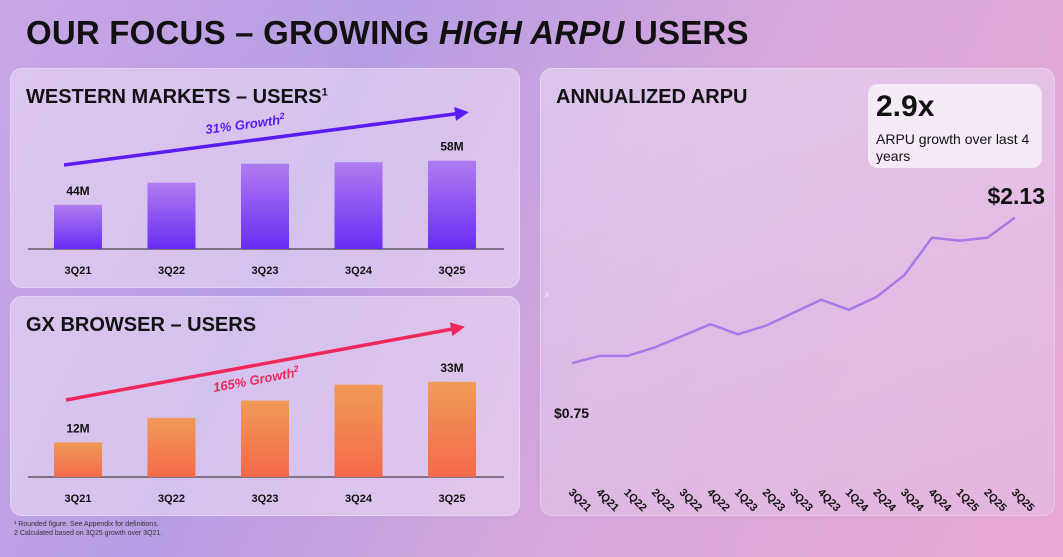  What do you see at coordinates (718, 501) in the screenshot?
I see `x-tick-4Q22: 4Q22` at bounding box center [718, 501].